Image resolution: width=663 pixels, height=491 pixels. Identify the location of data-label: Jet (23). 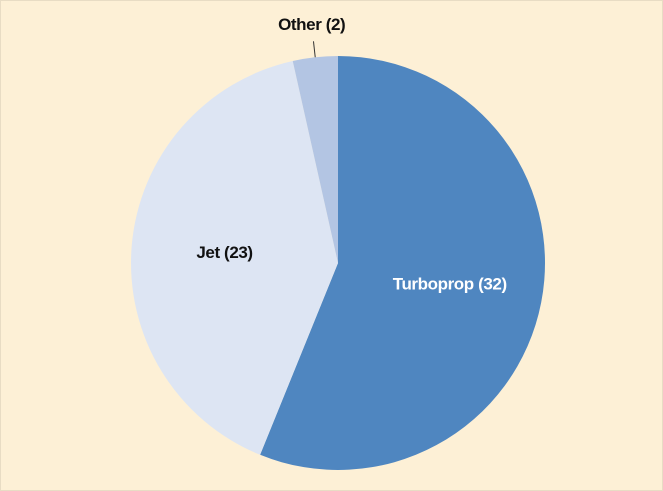
(224, 252).